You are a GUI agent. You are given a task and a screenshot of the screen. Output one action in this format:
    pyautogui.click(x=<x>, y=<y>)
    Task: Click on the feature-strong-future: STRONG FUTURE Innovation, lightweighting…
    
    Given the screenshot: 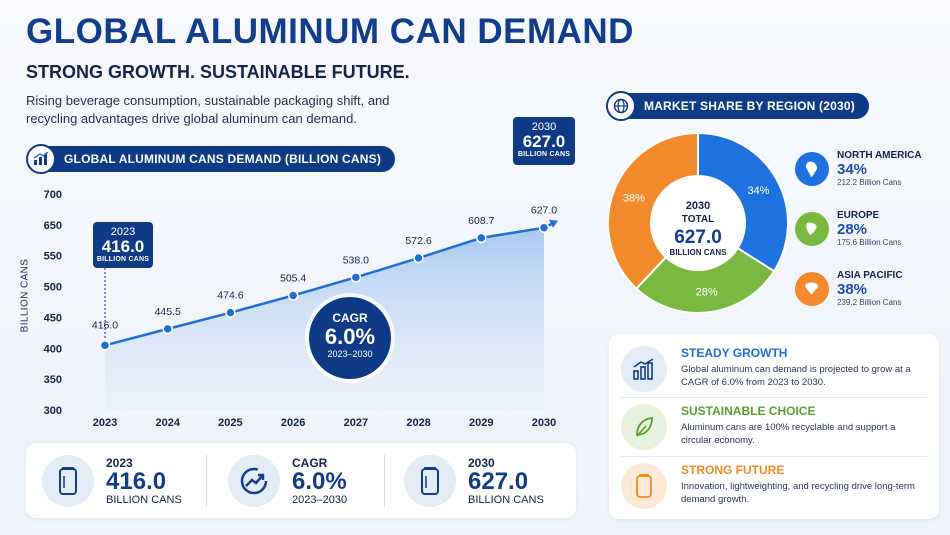 What is the action you would take?
    pyautogui.click(x=774, y=491)
    